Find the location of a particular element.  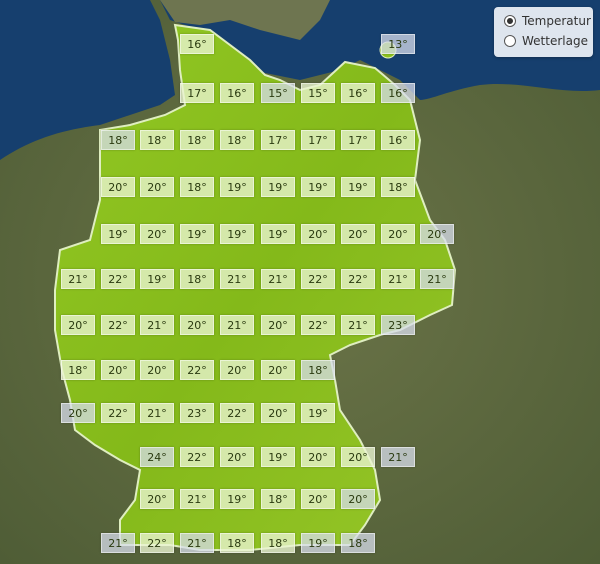

layer-selector: Temperatur Wetterlage is located at coordinates (543, 32).